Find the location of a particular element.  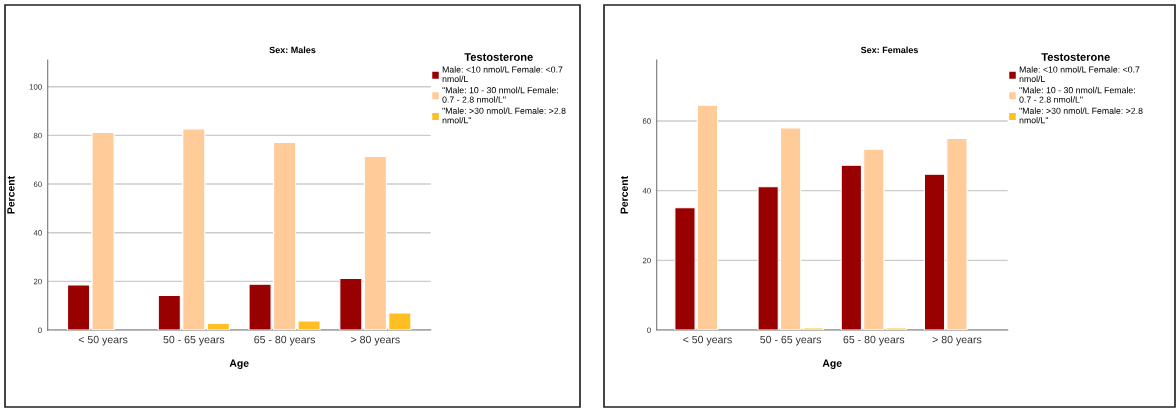

chart-title: Sex: Males is located at coordinates (292, 50).